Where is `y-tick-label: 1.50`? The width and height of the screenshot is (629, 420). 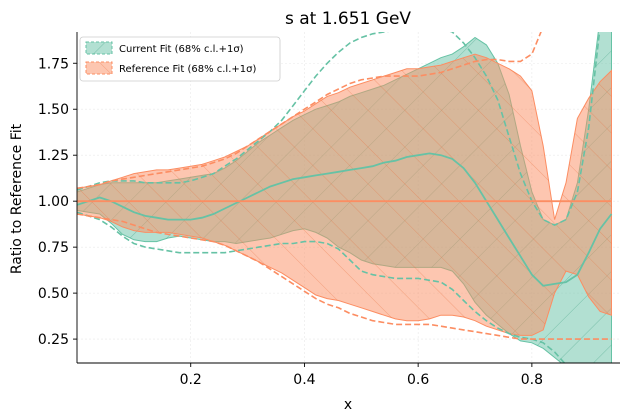 y-tick-label: 1.50 is located at coordinates (53, 110).